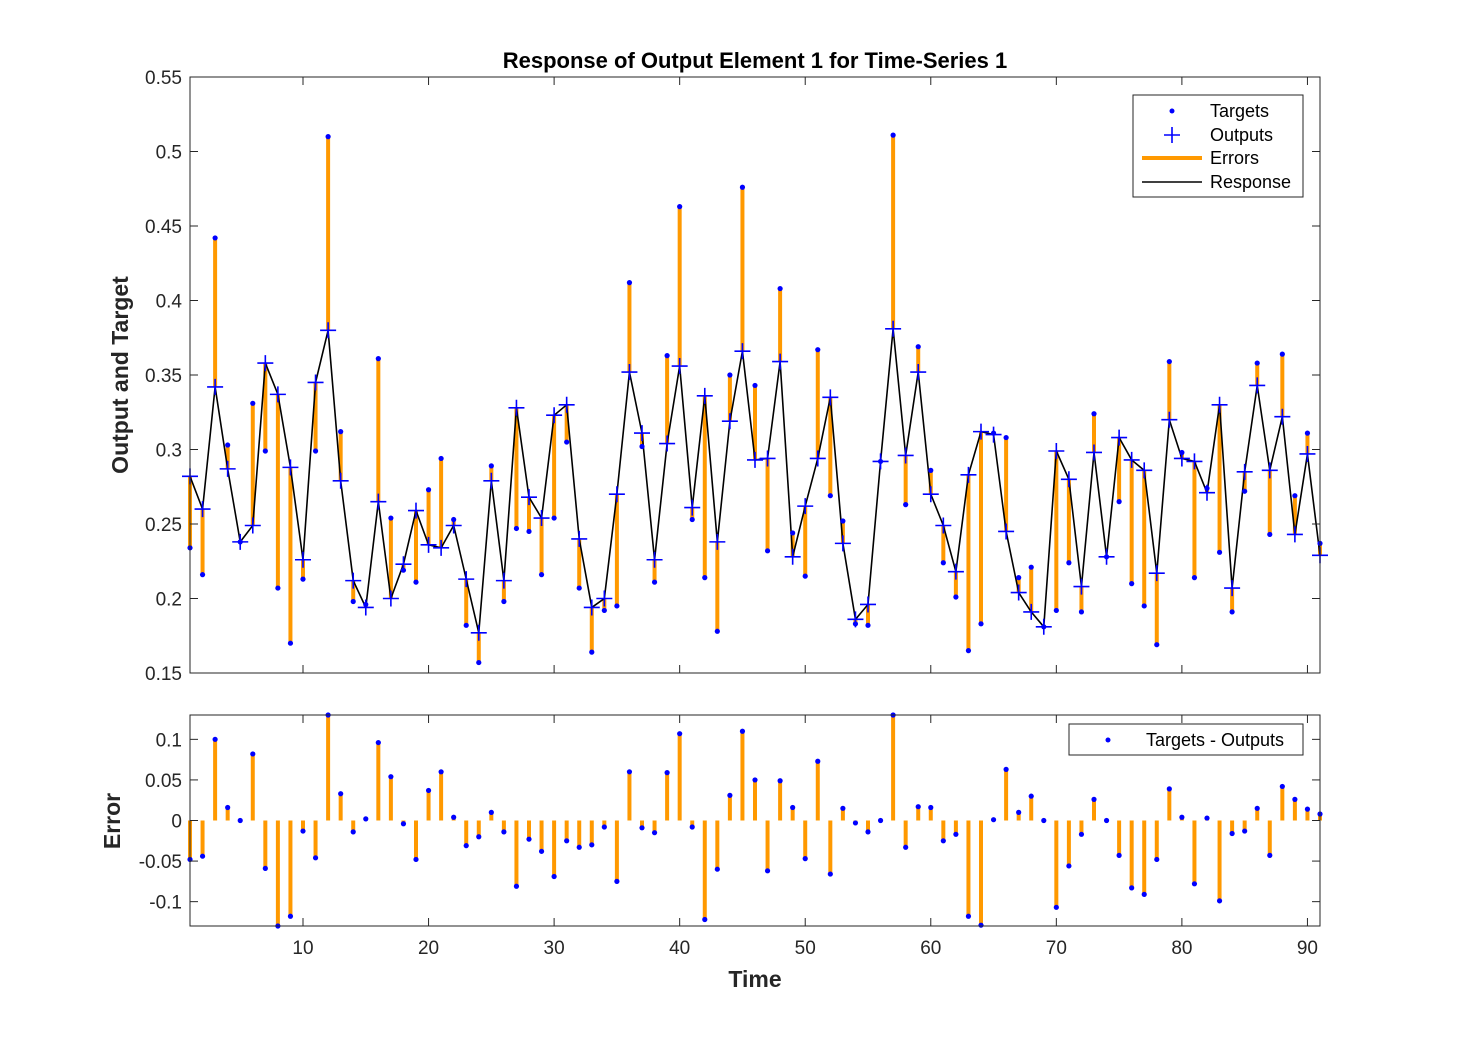  Describe the element at coordinates (1250, 182) in the screenshot. I see `legend-label-response: Response` at that location.